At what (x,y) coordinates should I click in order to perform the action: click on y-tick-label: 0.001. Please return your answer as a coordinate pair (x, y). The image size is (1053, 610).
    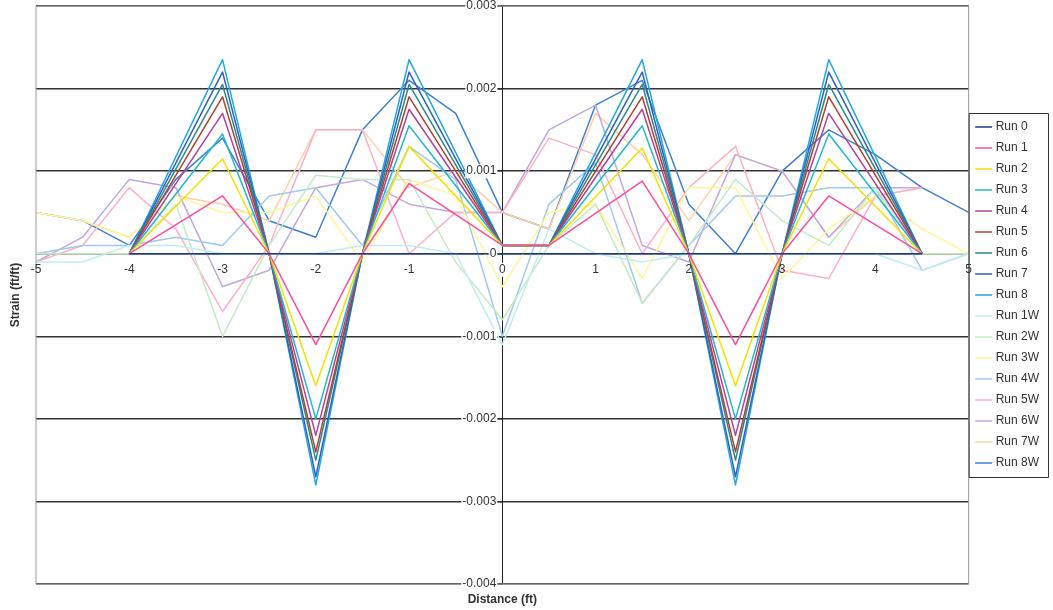
    Looking at the image, I should click on (481, 170).